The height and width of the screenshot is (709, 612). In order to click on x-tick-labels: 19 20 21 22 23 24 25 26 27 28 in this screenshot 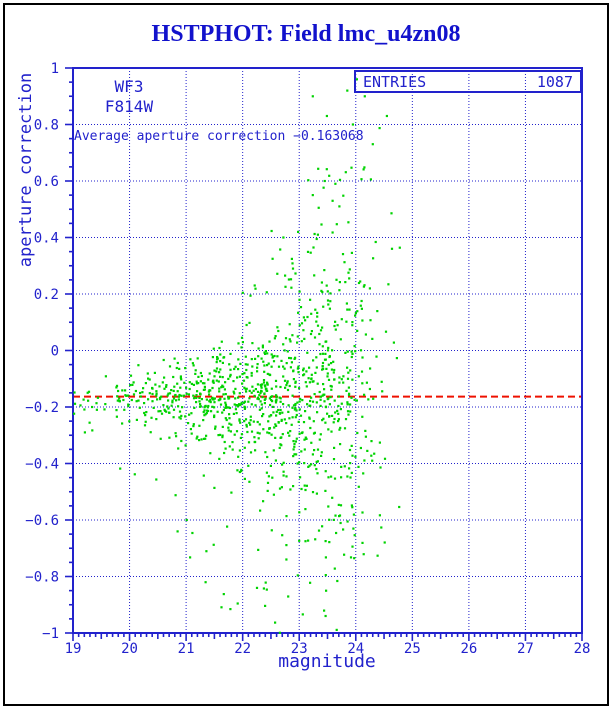, I will do `click(328, 649)`.